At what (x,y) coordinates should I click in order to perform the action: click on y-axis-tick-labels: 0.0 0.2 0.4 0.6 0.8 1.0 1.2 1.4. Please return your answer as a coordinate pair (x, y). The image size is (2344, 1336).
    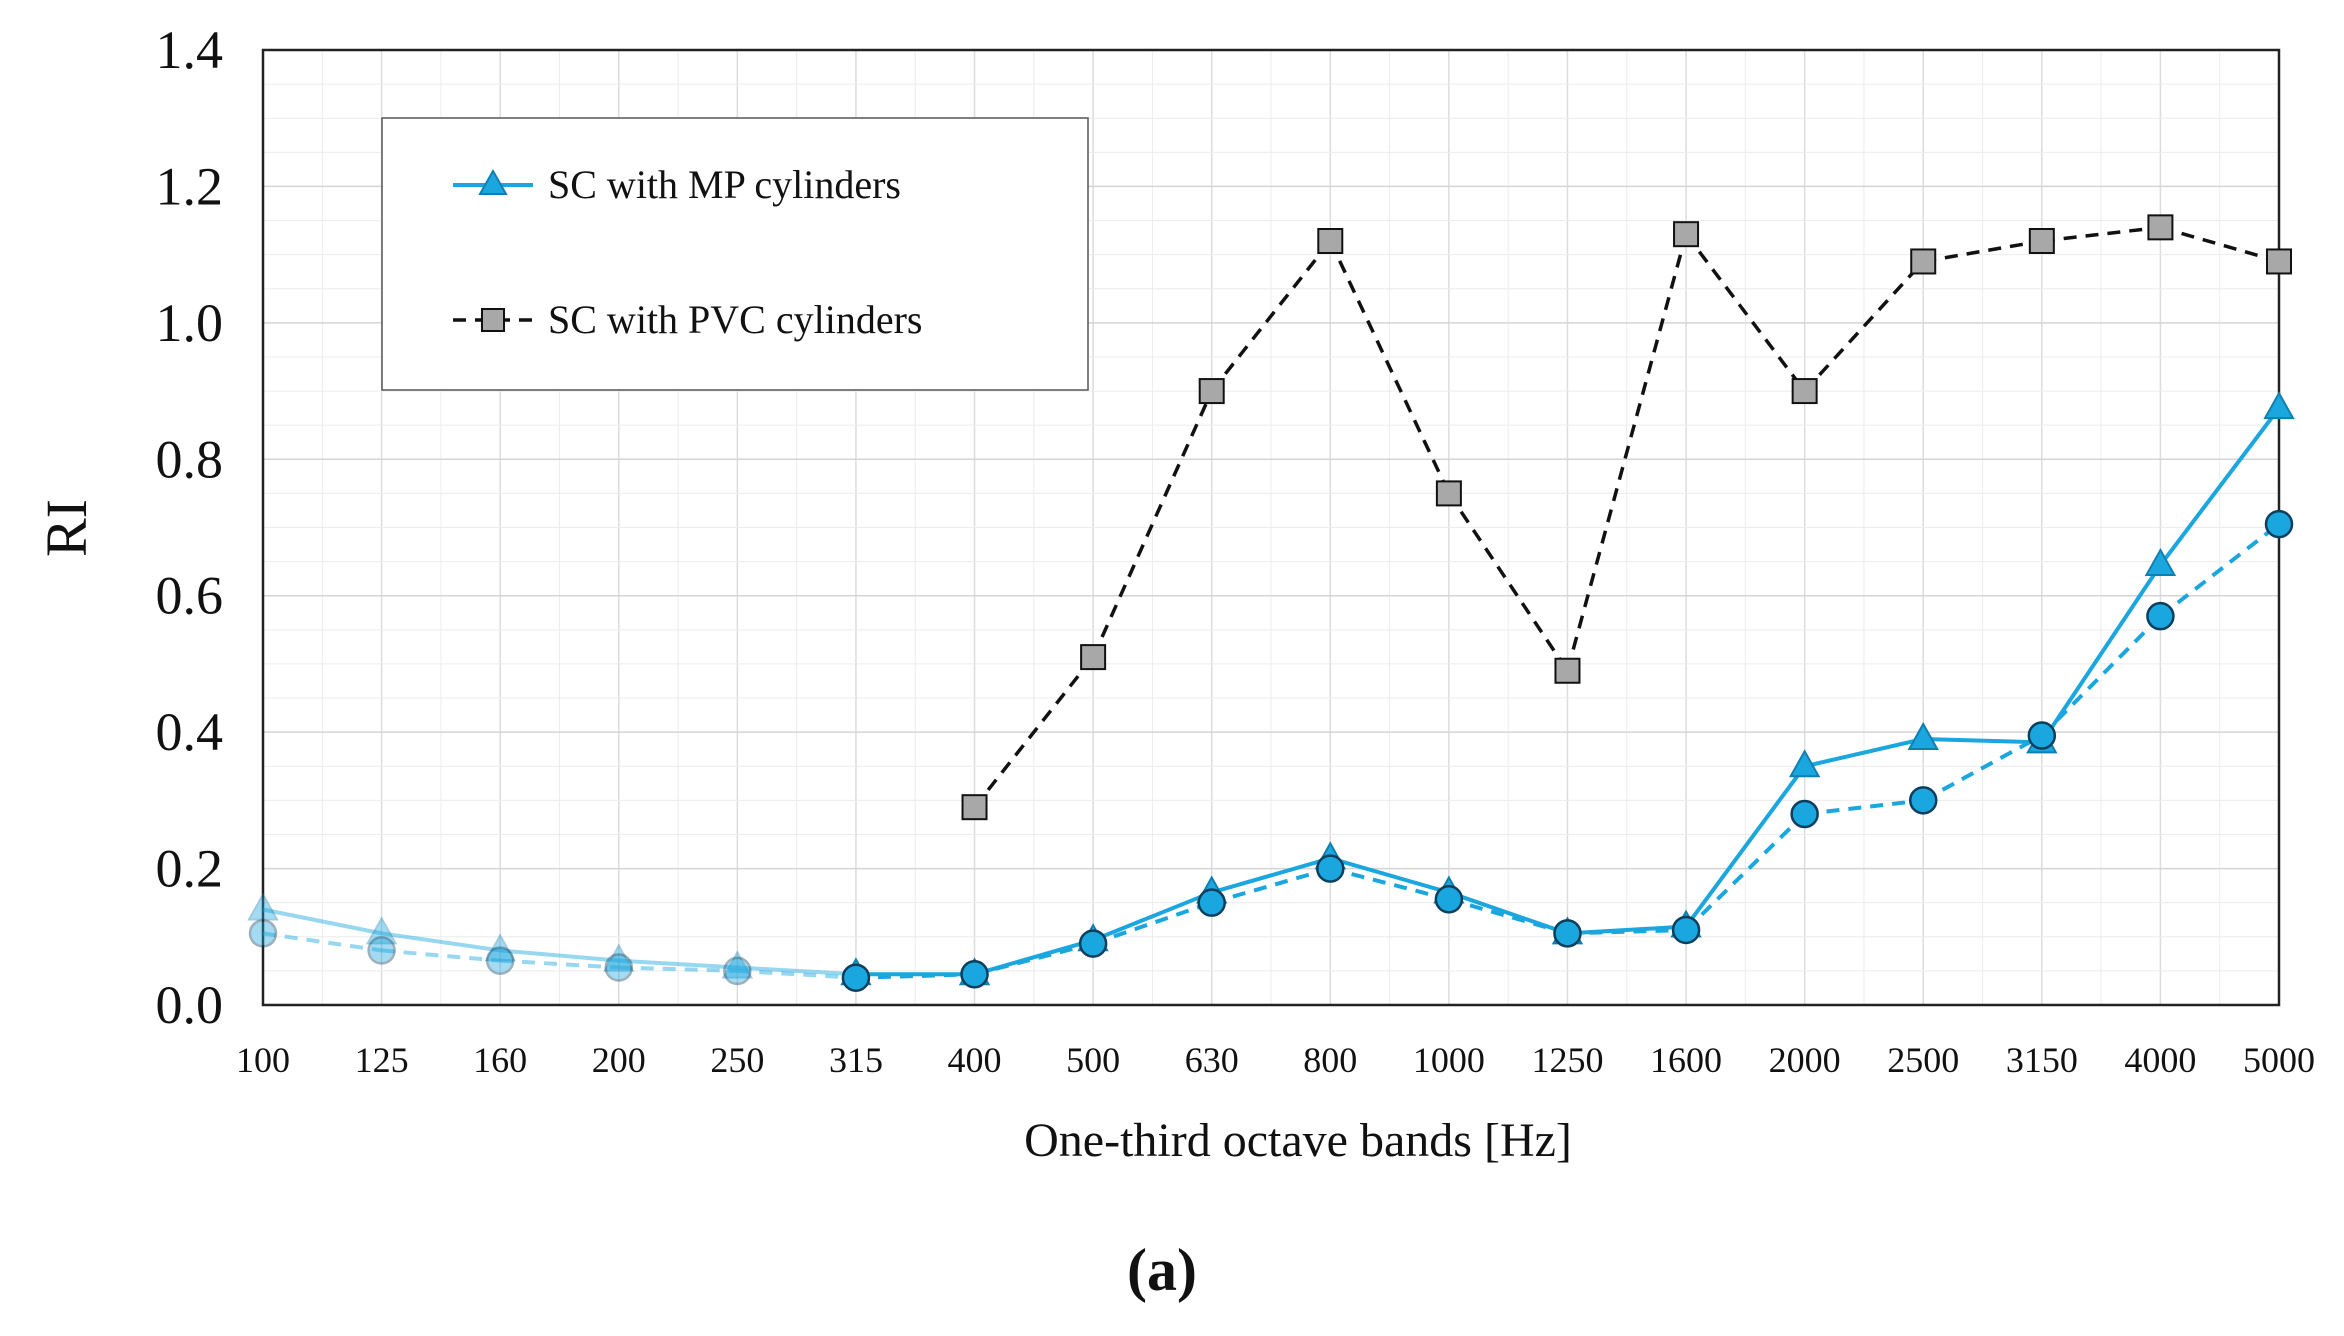
    Looking at the image, I should click on (190, 527).